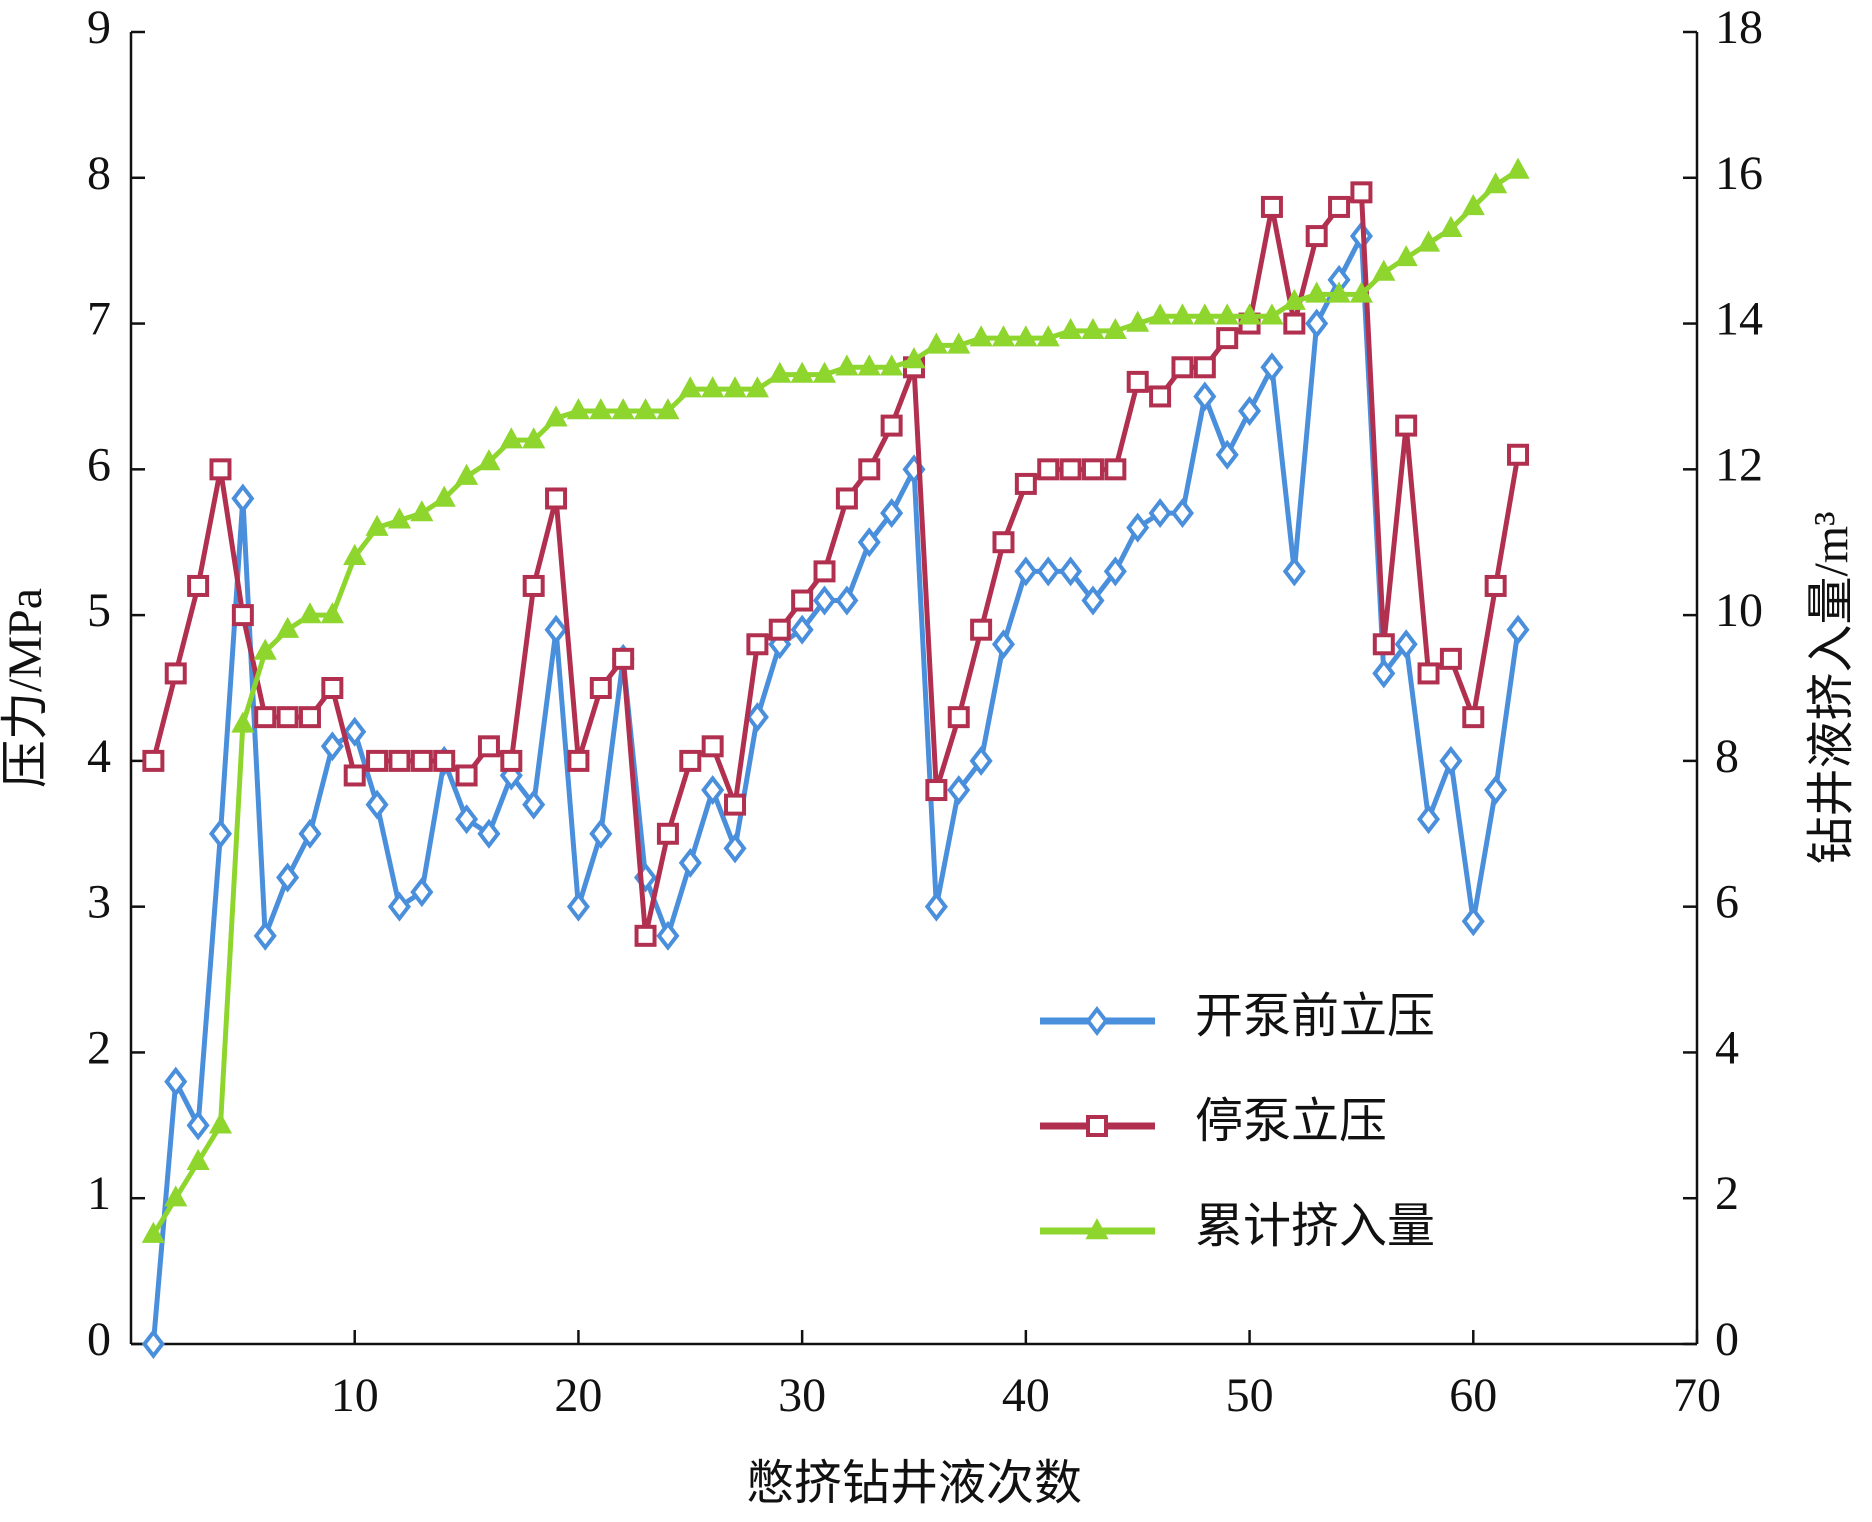 The height and width of the screenshot is (1522, 1872). I want to click on x-tick-label: 10, so click(355, 1395).